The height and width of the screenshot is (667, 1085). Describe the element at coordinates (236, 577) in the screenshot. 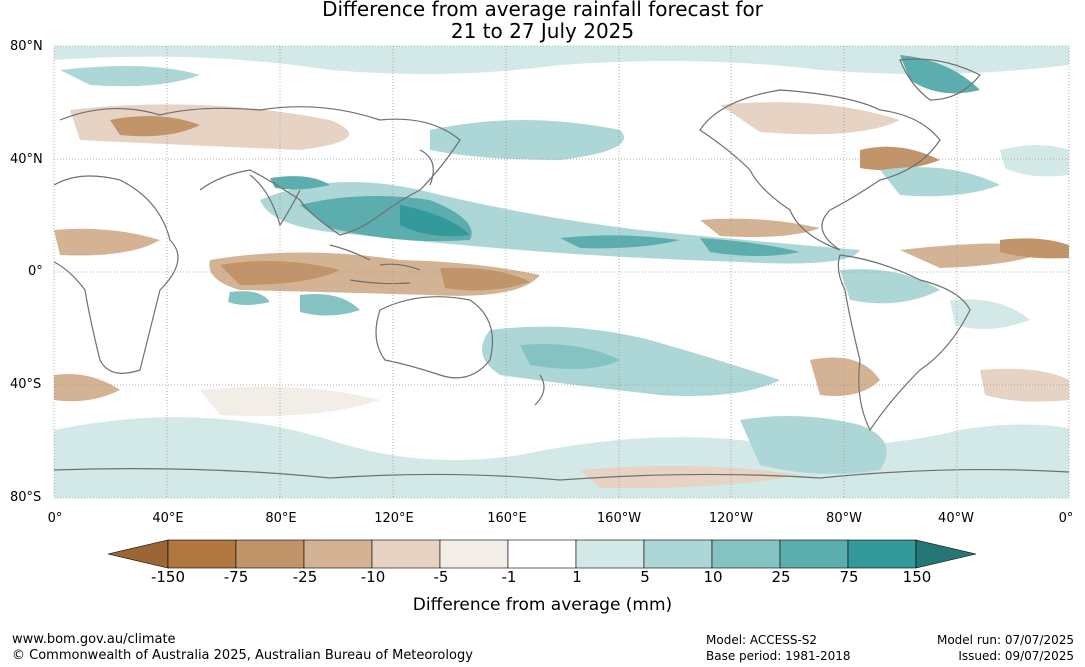

I see `colorbar-tick-label: -75` at that location.